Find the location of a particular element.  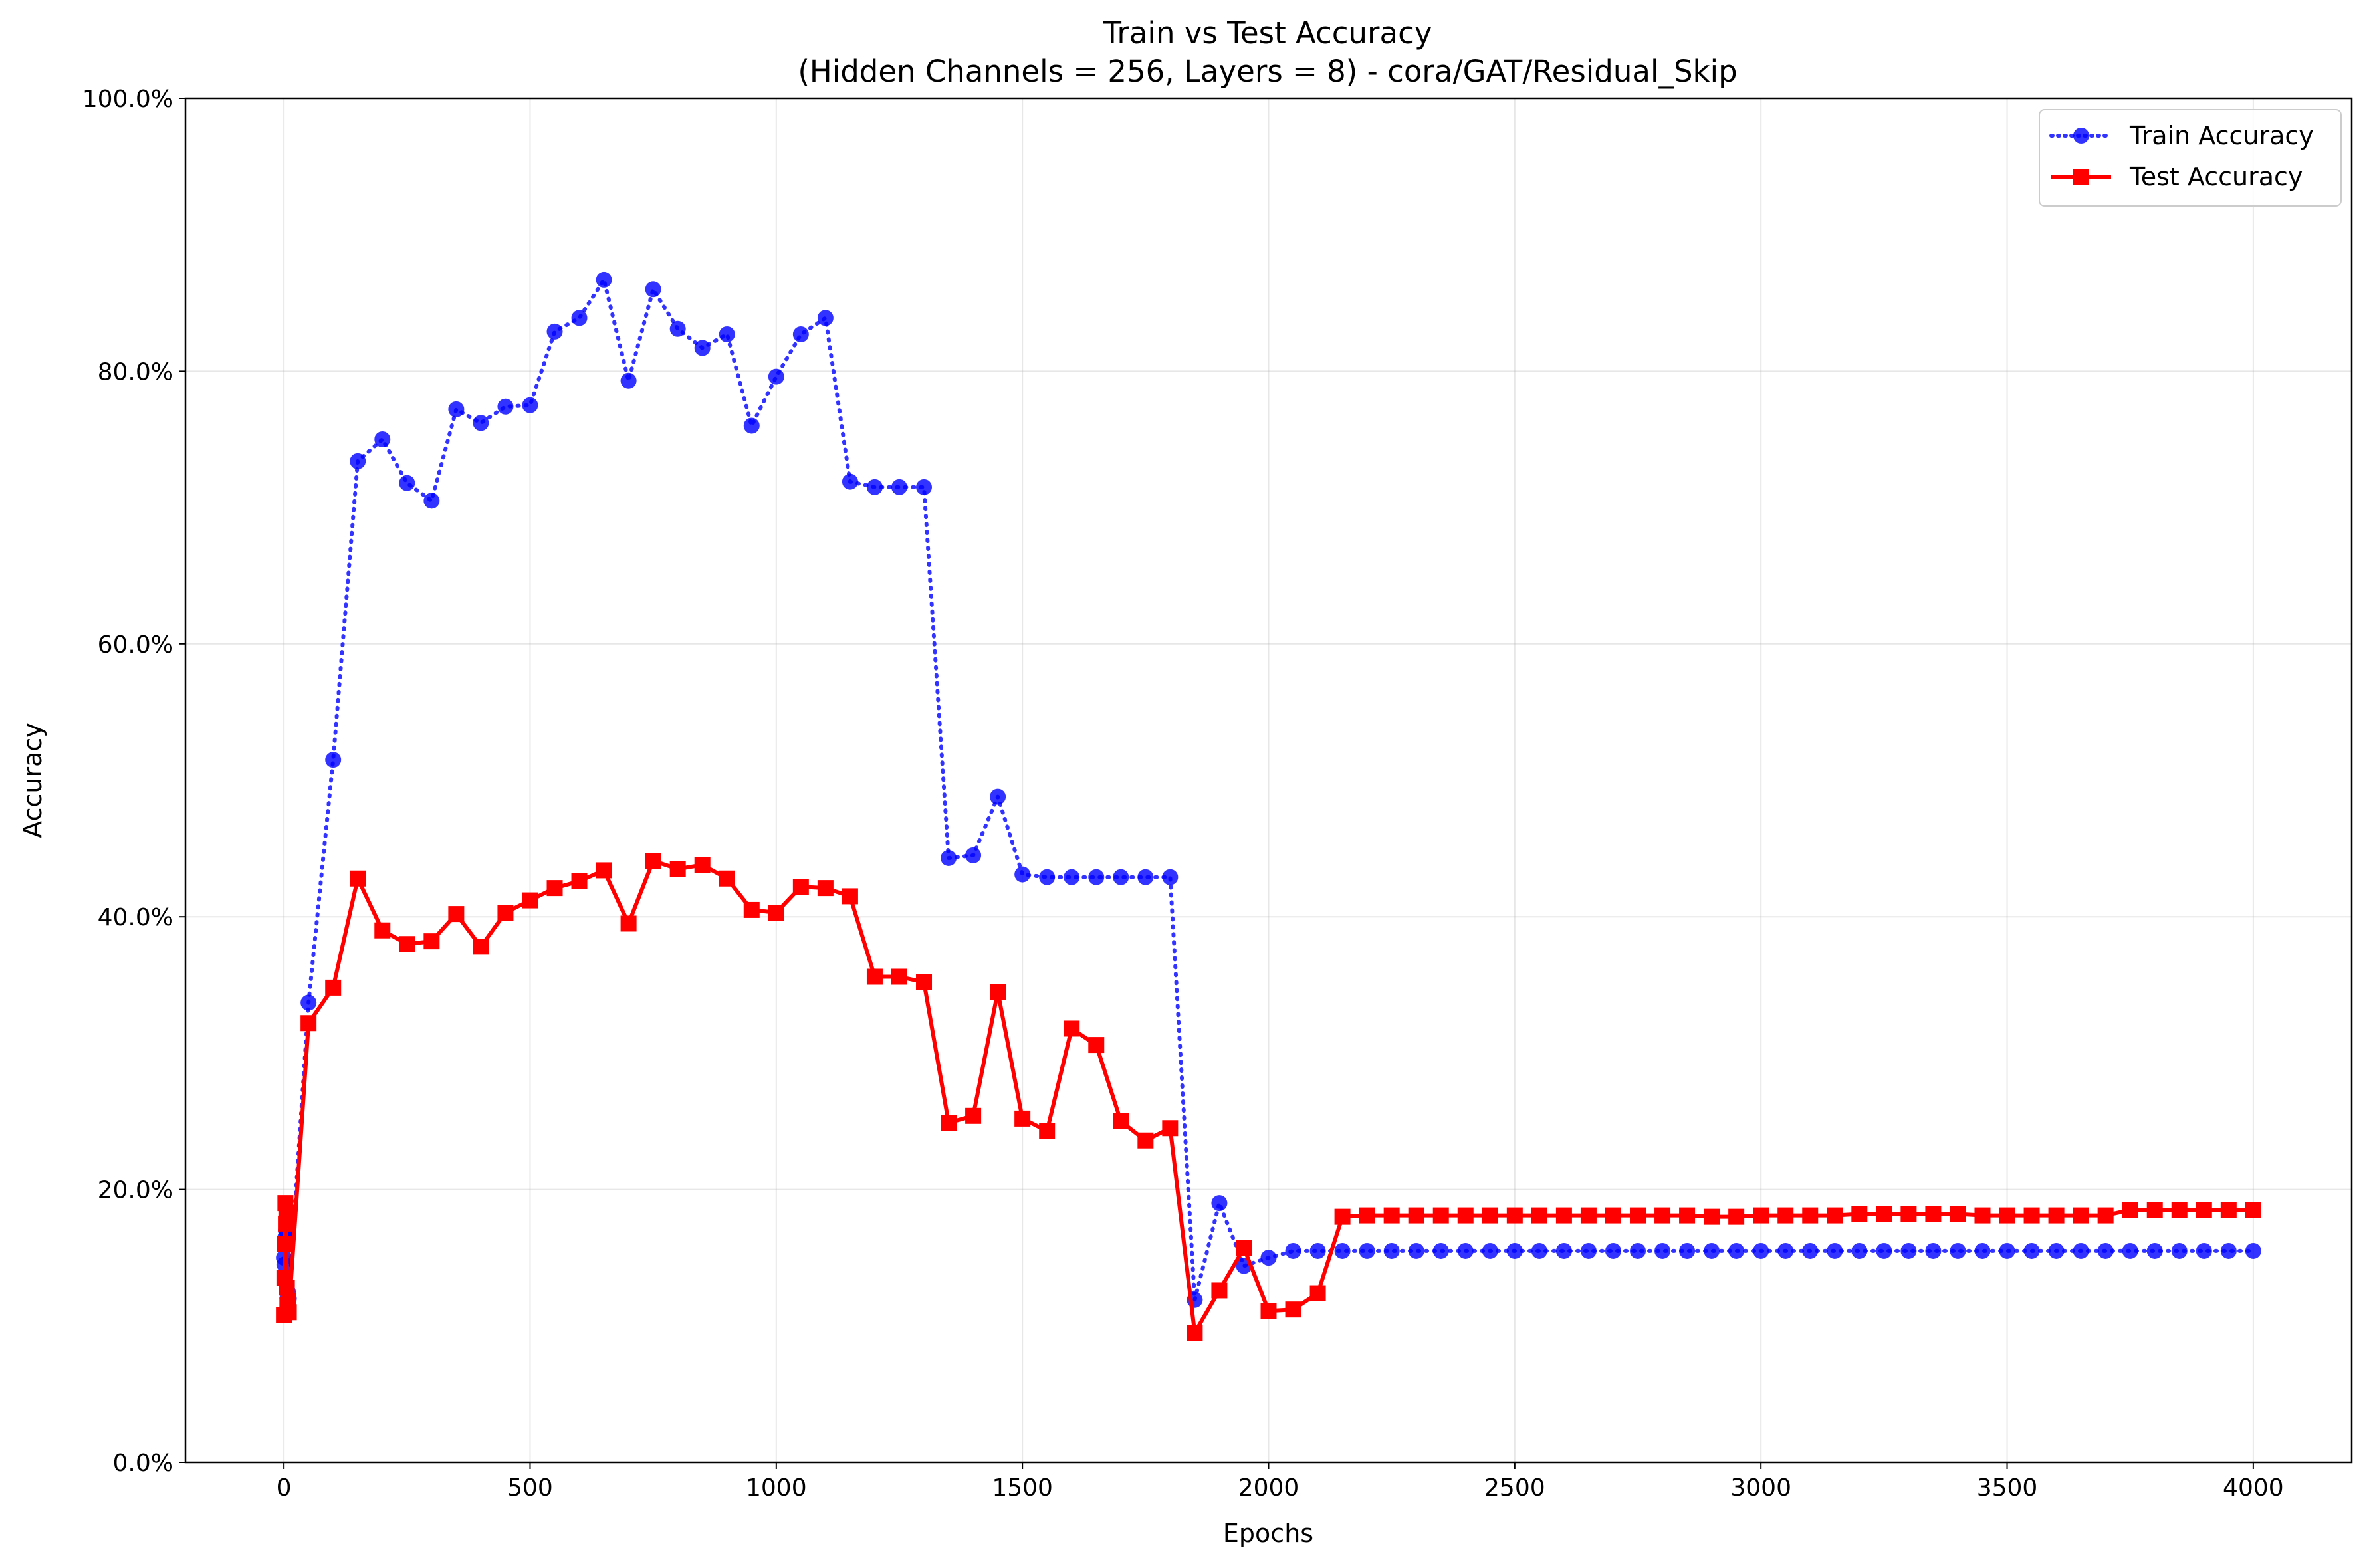

x-axis-label: Epochs is located at coordinates (1268, 1533).